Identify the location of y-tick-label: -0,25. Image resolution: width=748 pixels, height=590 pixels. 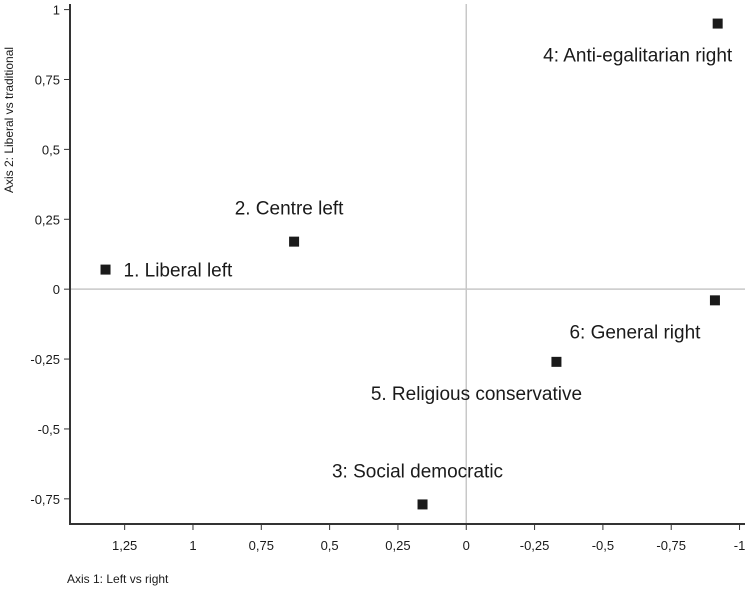
(45, 359).